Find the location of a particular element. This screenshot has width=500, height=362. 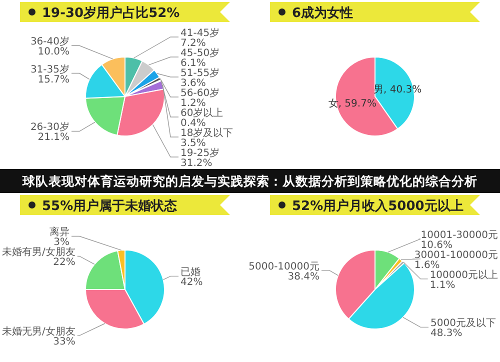

data-label: 22% is located at coordinates (64, 262).